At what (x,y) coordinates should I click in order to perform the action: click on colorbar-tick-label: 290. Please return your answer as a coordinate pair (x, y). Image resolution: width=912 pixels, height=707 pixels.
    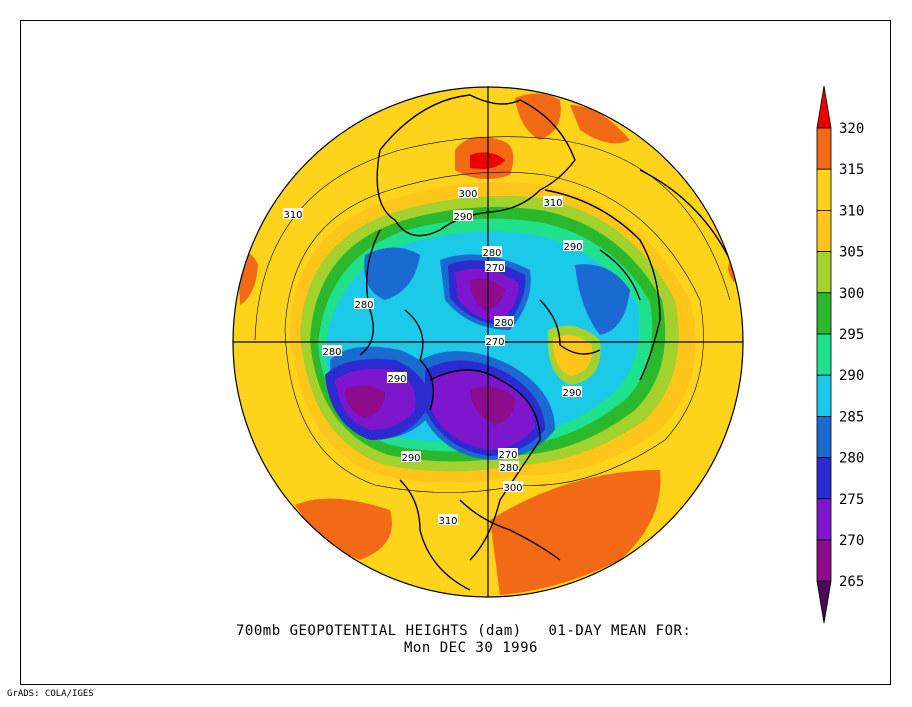
    Looking at the image, I should click on (851, 376).